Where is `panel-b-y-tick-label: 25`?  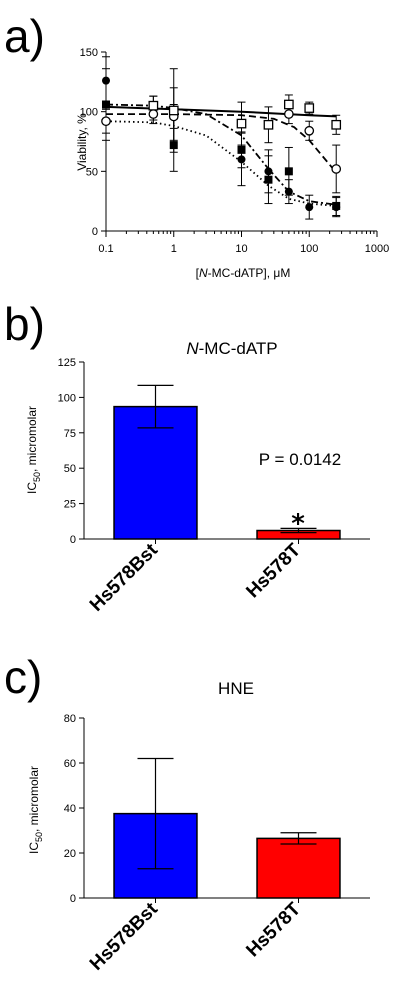
panel-b-y-tick-label: 25 is located at coordinates (70, 505).